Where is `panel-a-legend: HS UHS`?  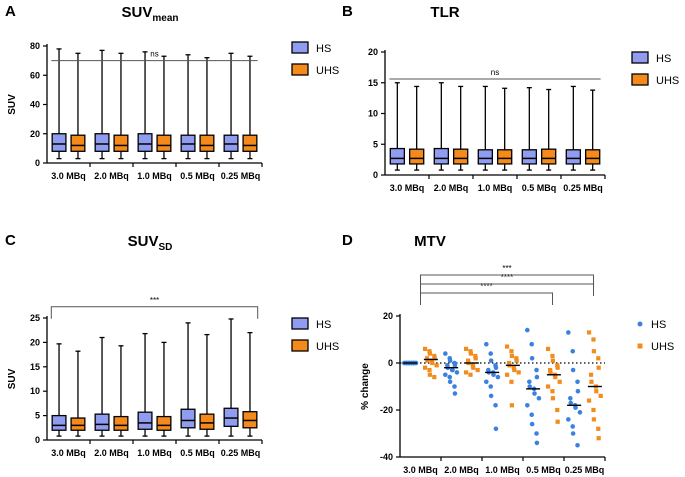 panel-a-legend: HS UHS is located at coordinates (315, 59).